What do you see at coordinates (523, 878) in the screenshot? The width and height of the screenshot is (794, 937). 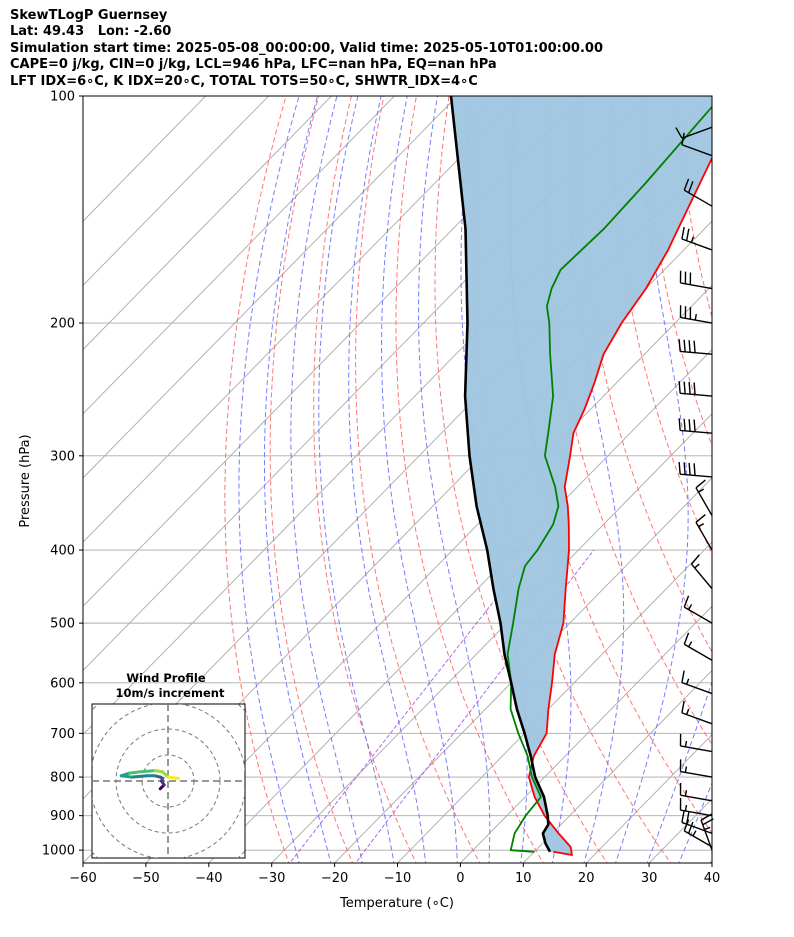 I see `x-tick-label: 10` at bounding box center [523, 878].